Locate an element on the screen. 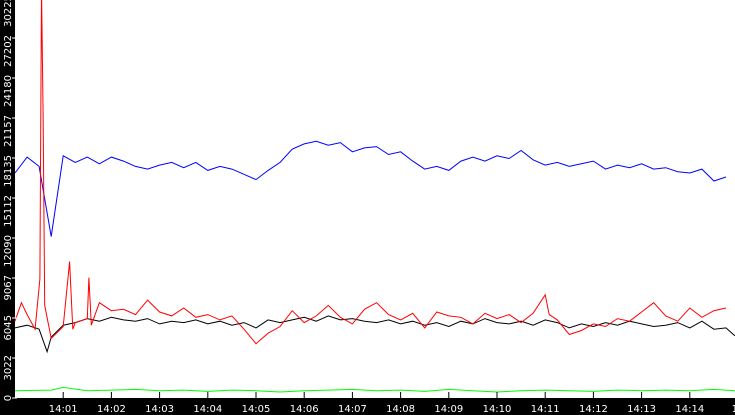  y-tick-label: 6045 is located at coordinates (8, 327).